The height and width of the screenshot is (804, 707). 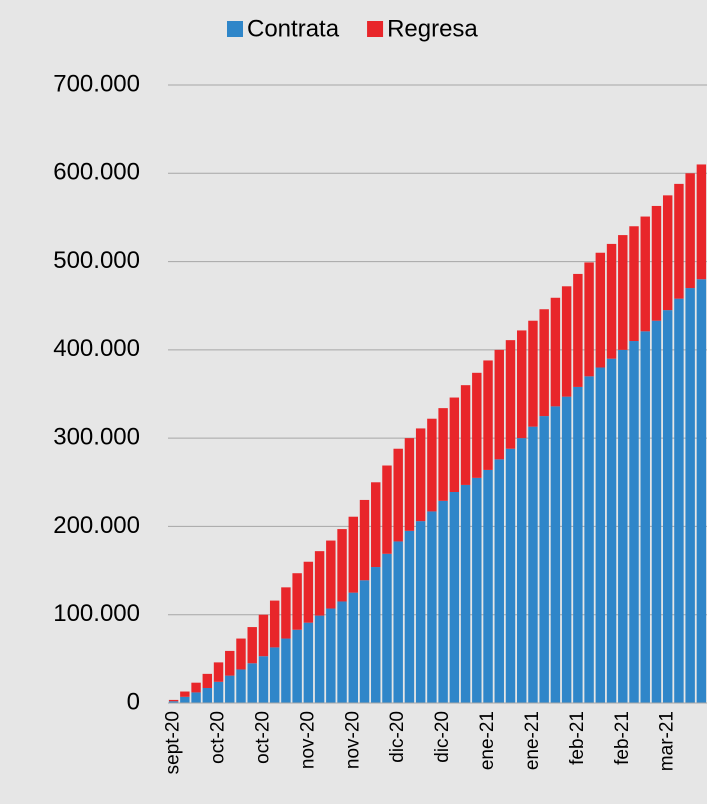 I want to click on y-tick-label: 300.000, so click(x=96, y=436).